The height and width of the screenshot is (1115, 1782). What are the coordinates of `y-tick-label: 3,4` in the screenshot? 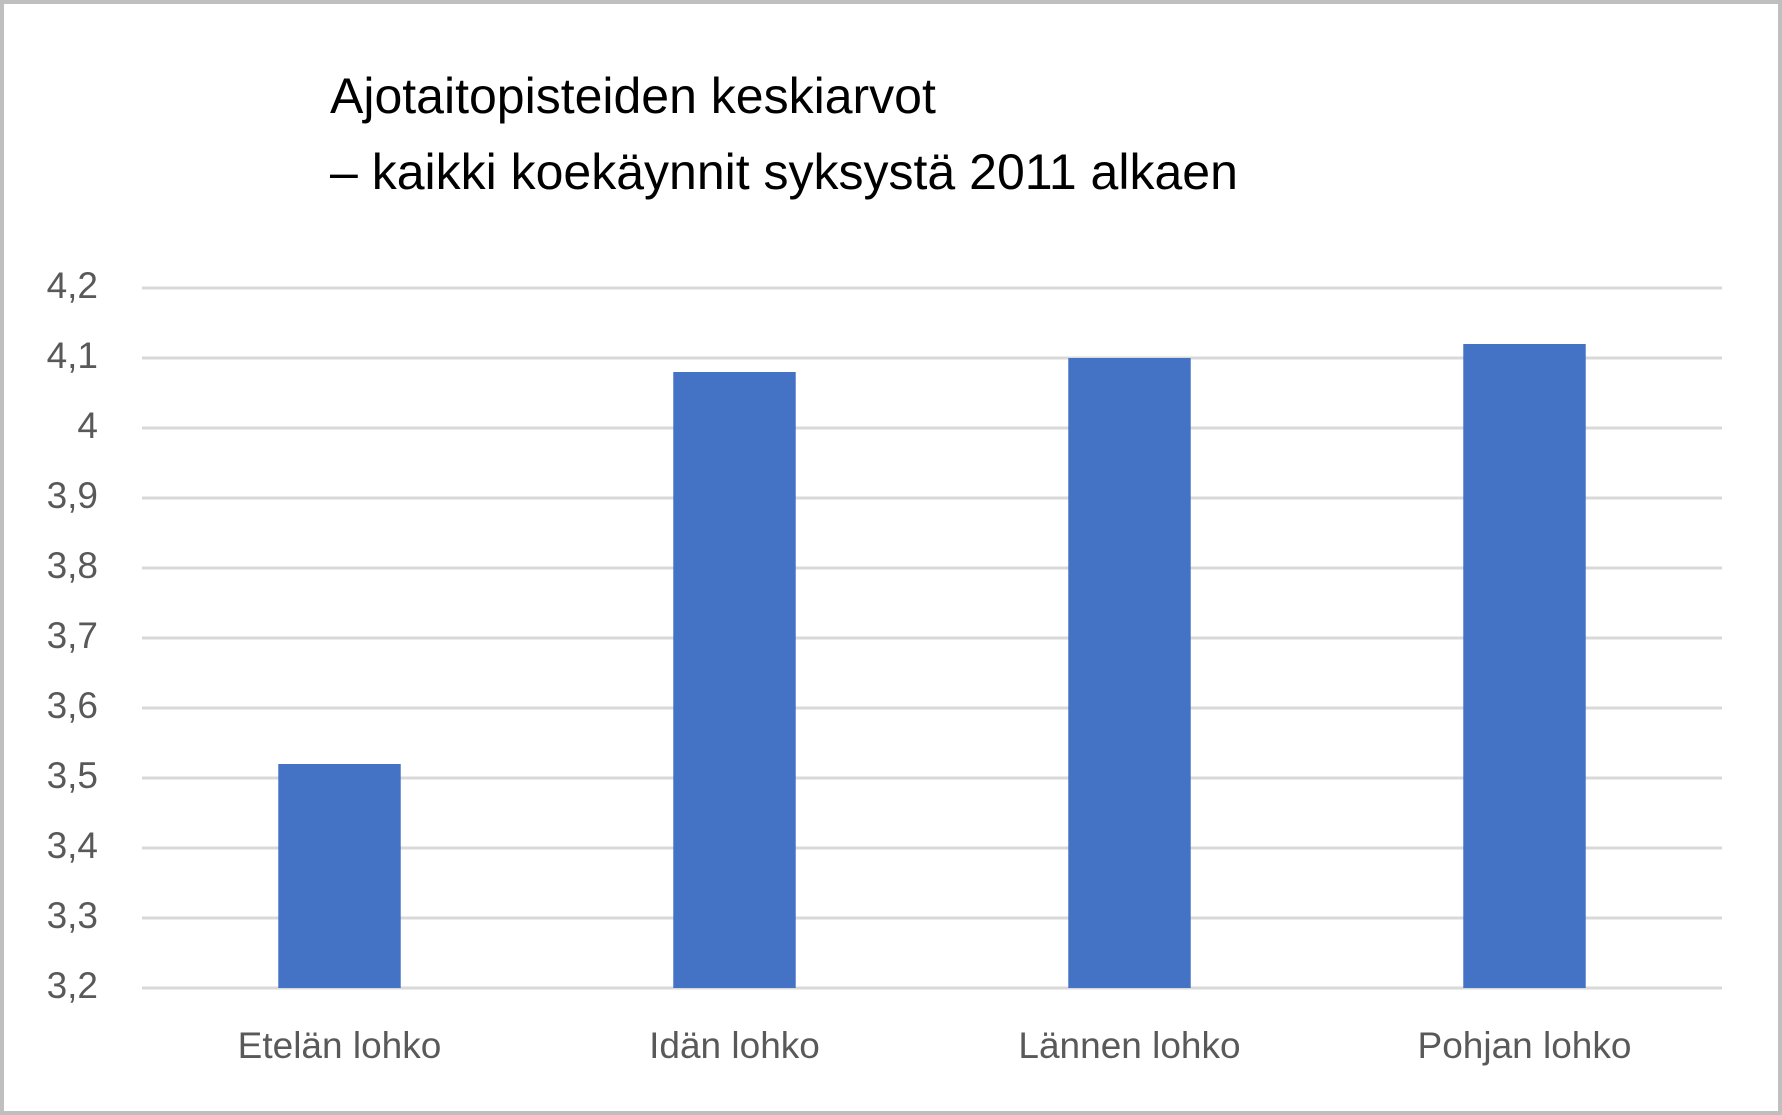 It's located at (72, 845).